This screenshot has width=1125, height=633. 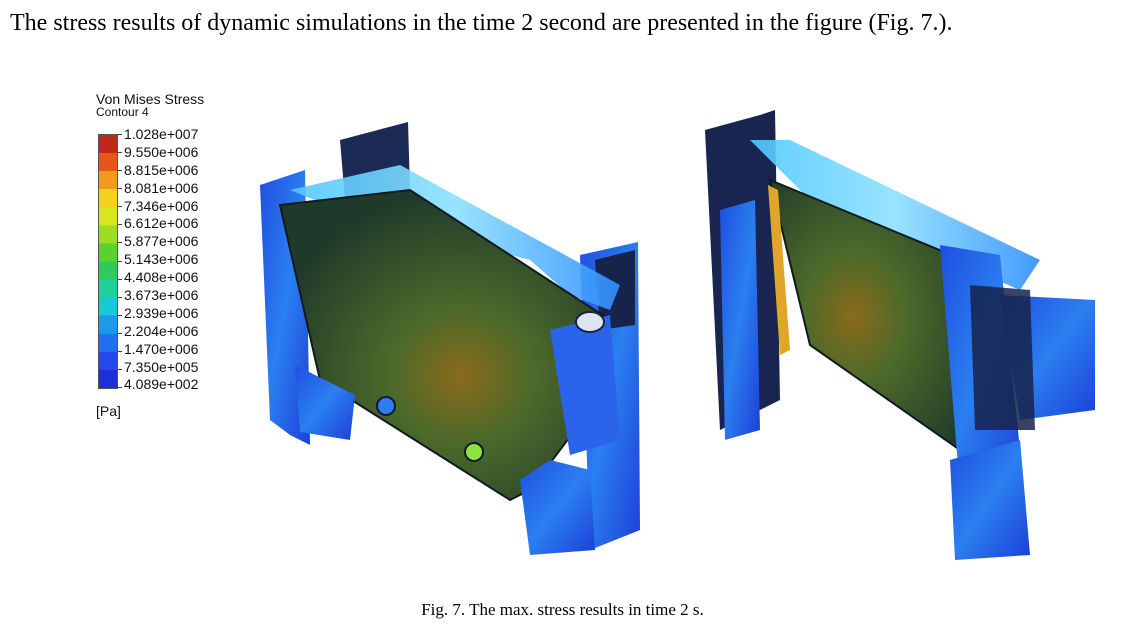 I want to click on legend-level-label: 9.550e+006, so click(x=161, y=151).